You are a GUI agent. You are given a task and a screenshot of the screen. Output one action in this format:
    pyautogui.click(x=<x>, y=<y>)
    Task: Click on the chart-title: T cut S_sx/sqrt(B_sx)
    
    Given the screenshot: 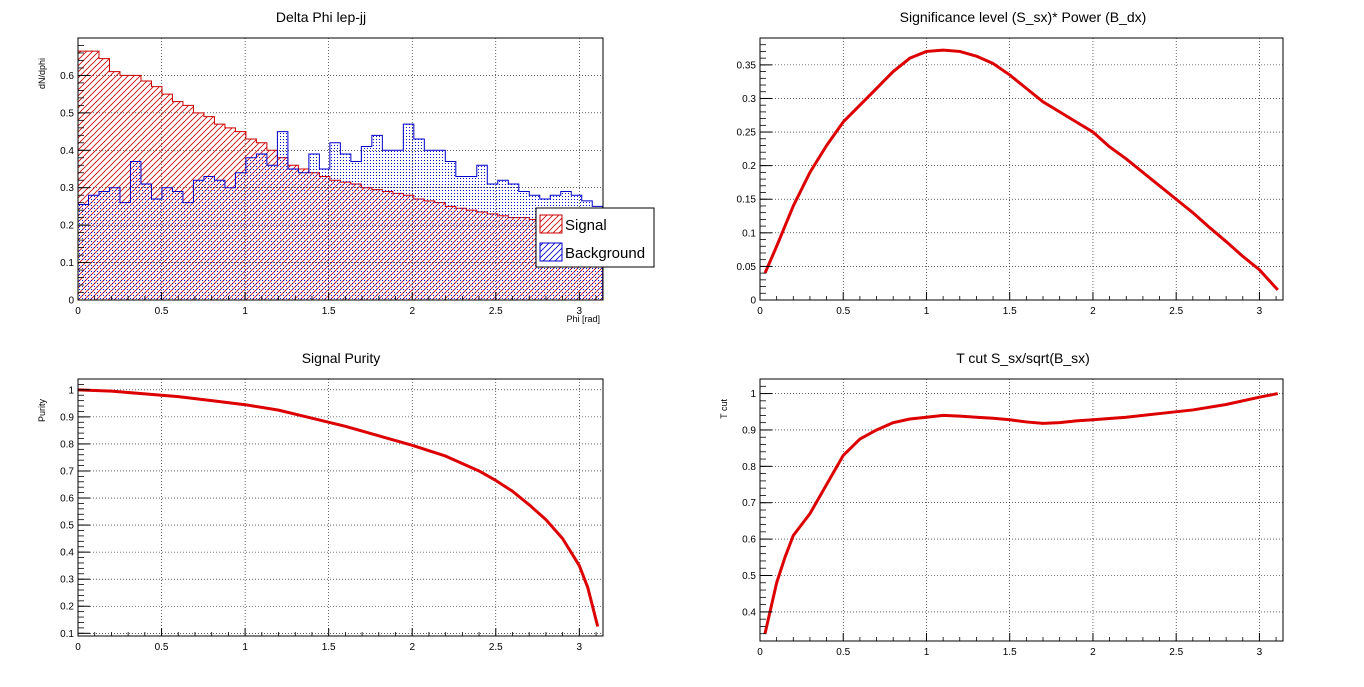 What is the action you would take?
    pyautogui.click(x=1023, y=358)
    